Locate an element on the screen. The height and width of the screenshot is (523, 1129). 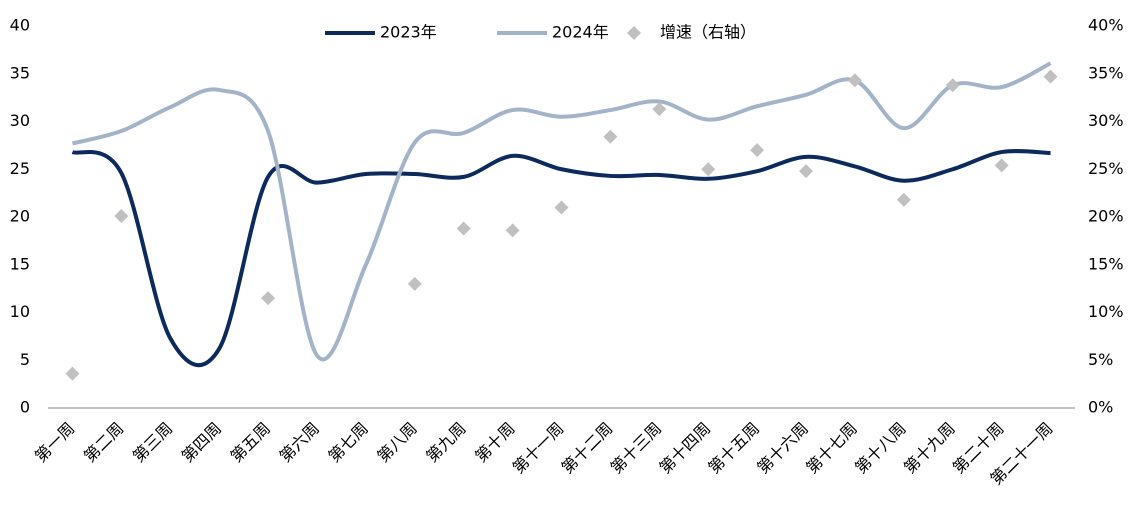
legend-label: 增速（右轴） is located at coordinates (708, 32).